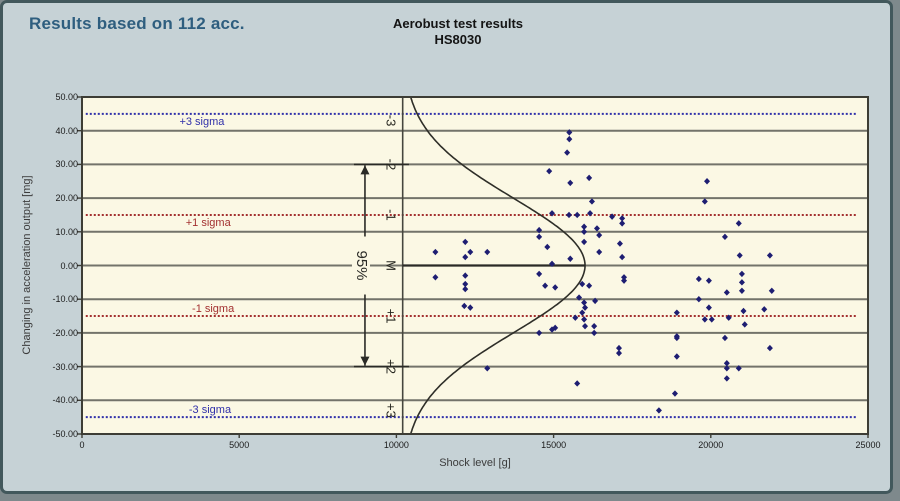 The image size is (900, 501). What do you see at coordinates (82, 445) in the screenshot?
I see `x-tick-label: 0` at bounding box center [82, 445].